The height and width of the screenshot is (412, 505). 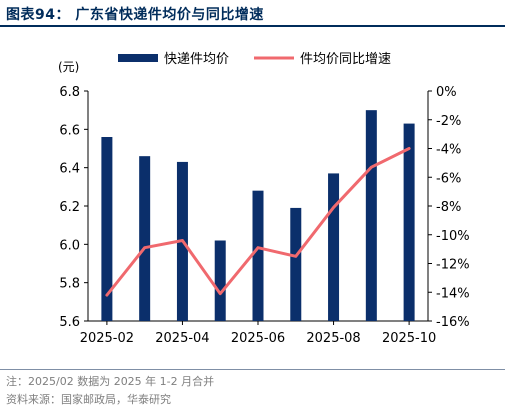 What do you see at coordinates (88, 399) in the screenshot?
I see `source-note: 资料来源：国家邮政局，华泰研究` at bounding box center [88, 399].